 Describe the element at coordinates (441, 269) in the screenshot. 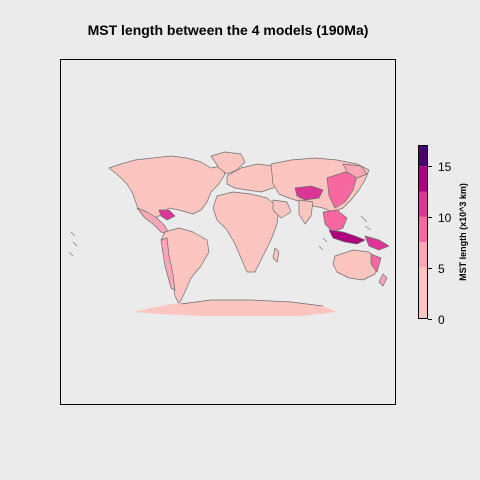

I see `legend-tick-label-5: 5` at that location.